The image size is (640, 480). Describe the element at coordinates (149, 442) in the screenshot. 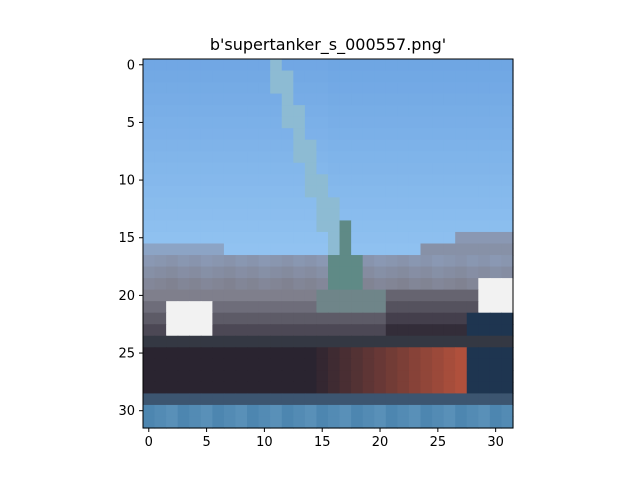

I see `x-tick-label: 0` at that location.